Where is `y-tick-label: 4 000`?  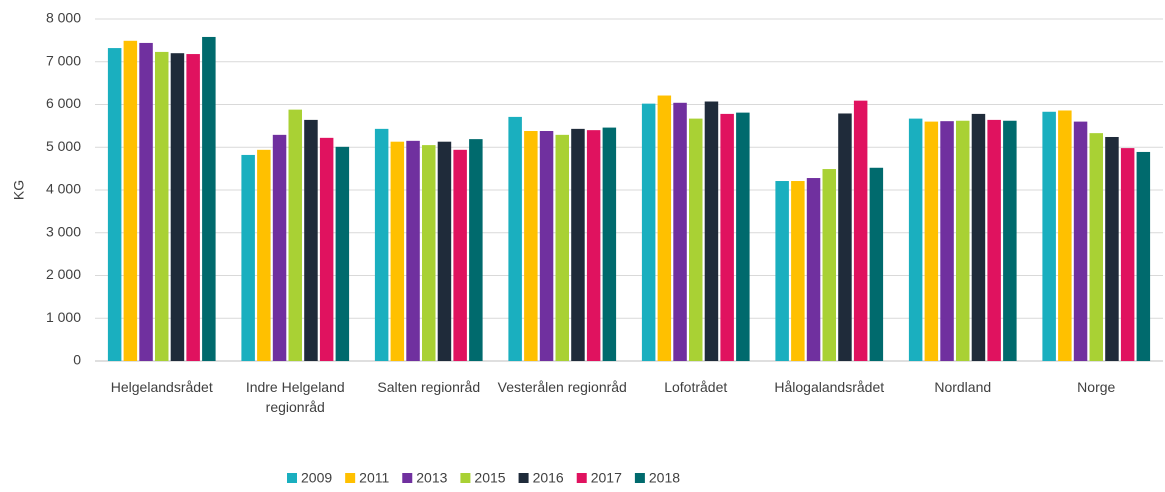
y-tick-label: 4 000 is located at coordinates (63, 189).